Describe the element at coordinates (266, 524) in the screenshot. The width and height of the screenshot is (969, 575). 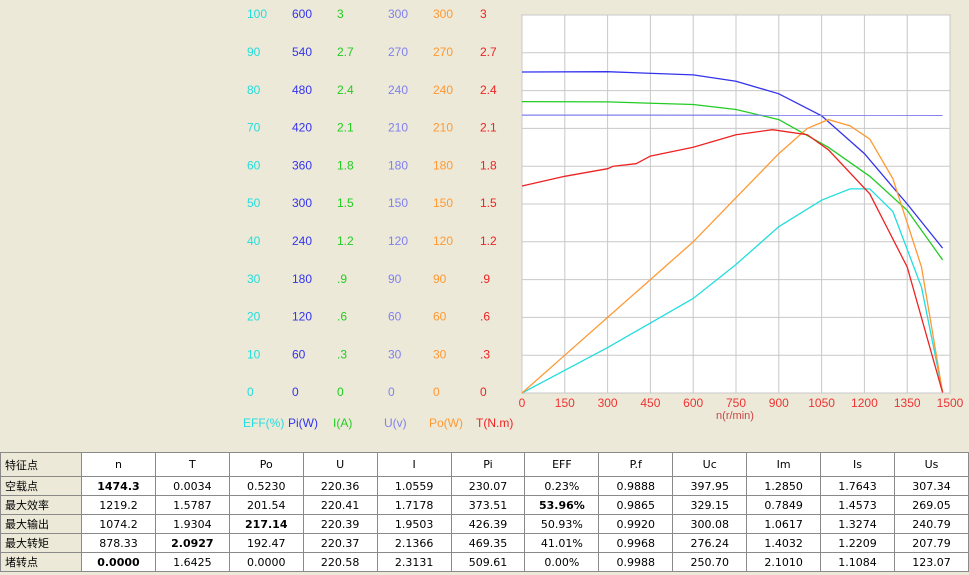
I see `table-cell: 217.14` at that location.